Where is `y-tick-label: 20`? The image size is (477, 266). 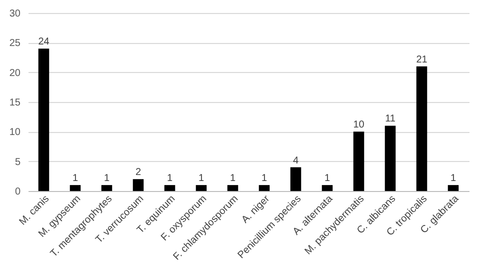 y-tick-label: 20 is located at coordinates (15, 73).